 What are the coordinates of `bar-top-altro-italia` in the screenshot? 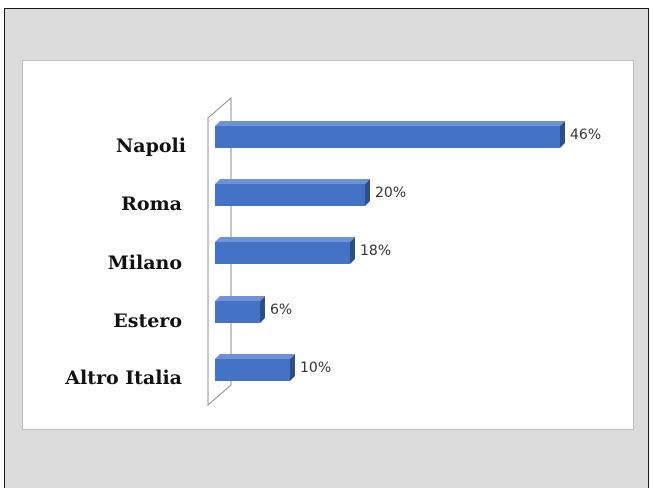 It's located at (255, 356).